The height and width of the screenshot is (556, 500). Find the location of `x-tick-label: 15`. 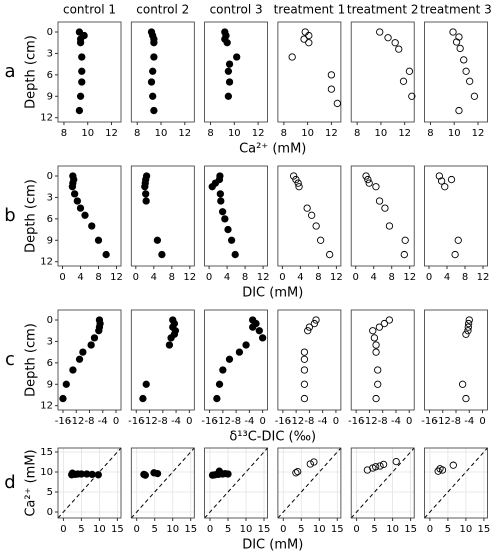

x-tick-label: 15 is located at coordinates (410, 529).